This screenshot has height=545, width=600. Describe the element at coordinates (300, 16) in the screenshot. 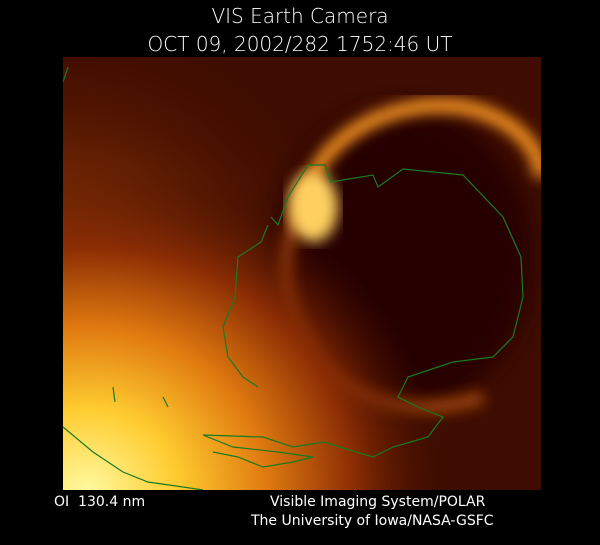

I see `image-title: VIS Earth Camera` at that location.